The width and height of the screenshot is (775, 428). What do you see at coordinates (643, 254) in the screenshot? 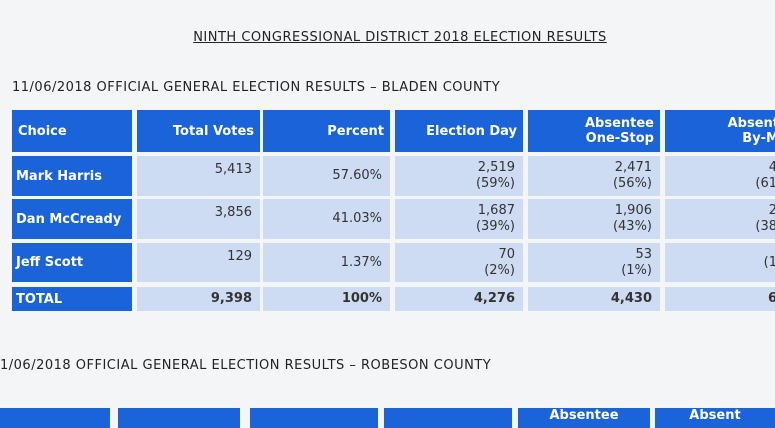
I see `cell-line: 53` at bounding box center [643, 254].